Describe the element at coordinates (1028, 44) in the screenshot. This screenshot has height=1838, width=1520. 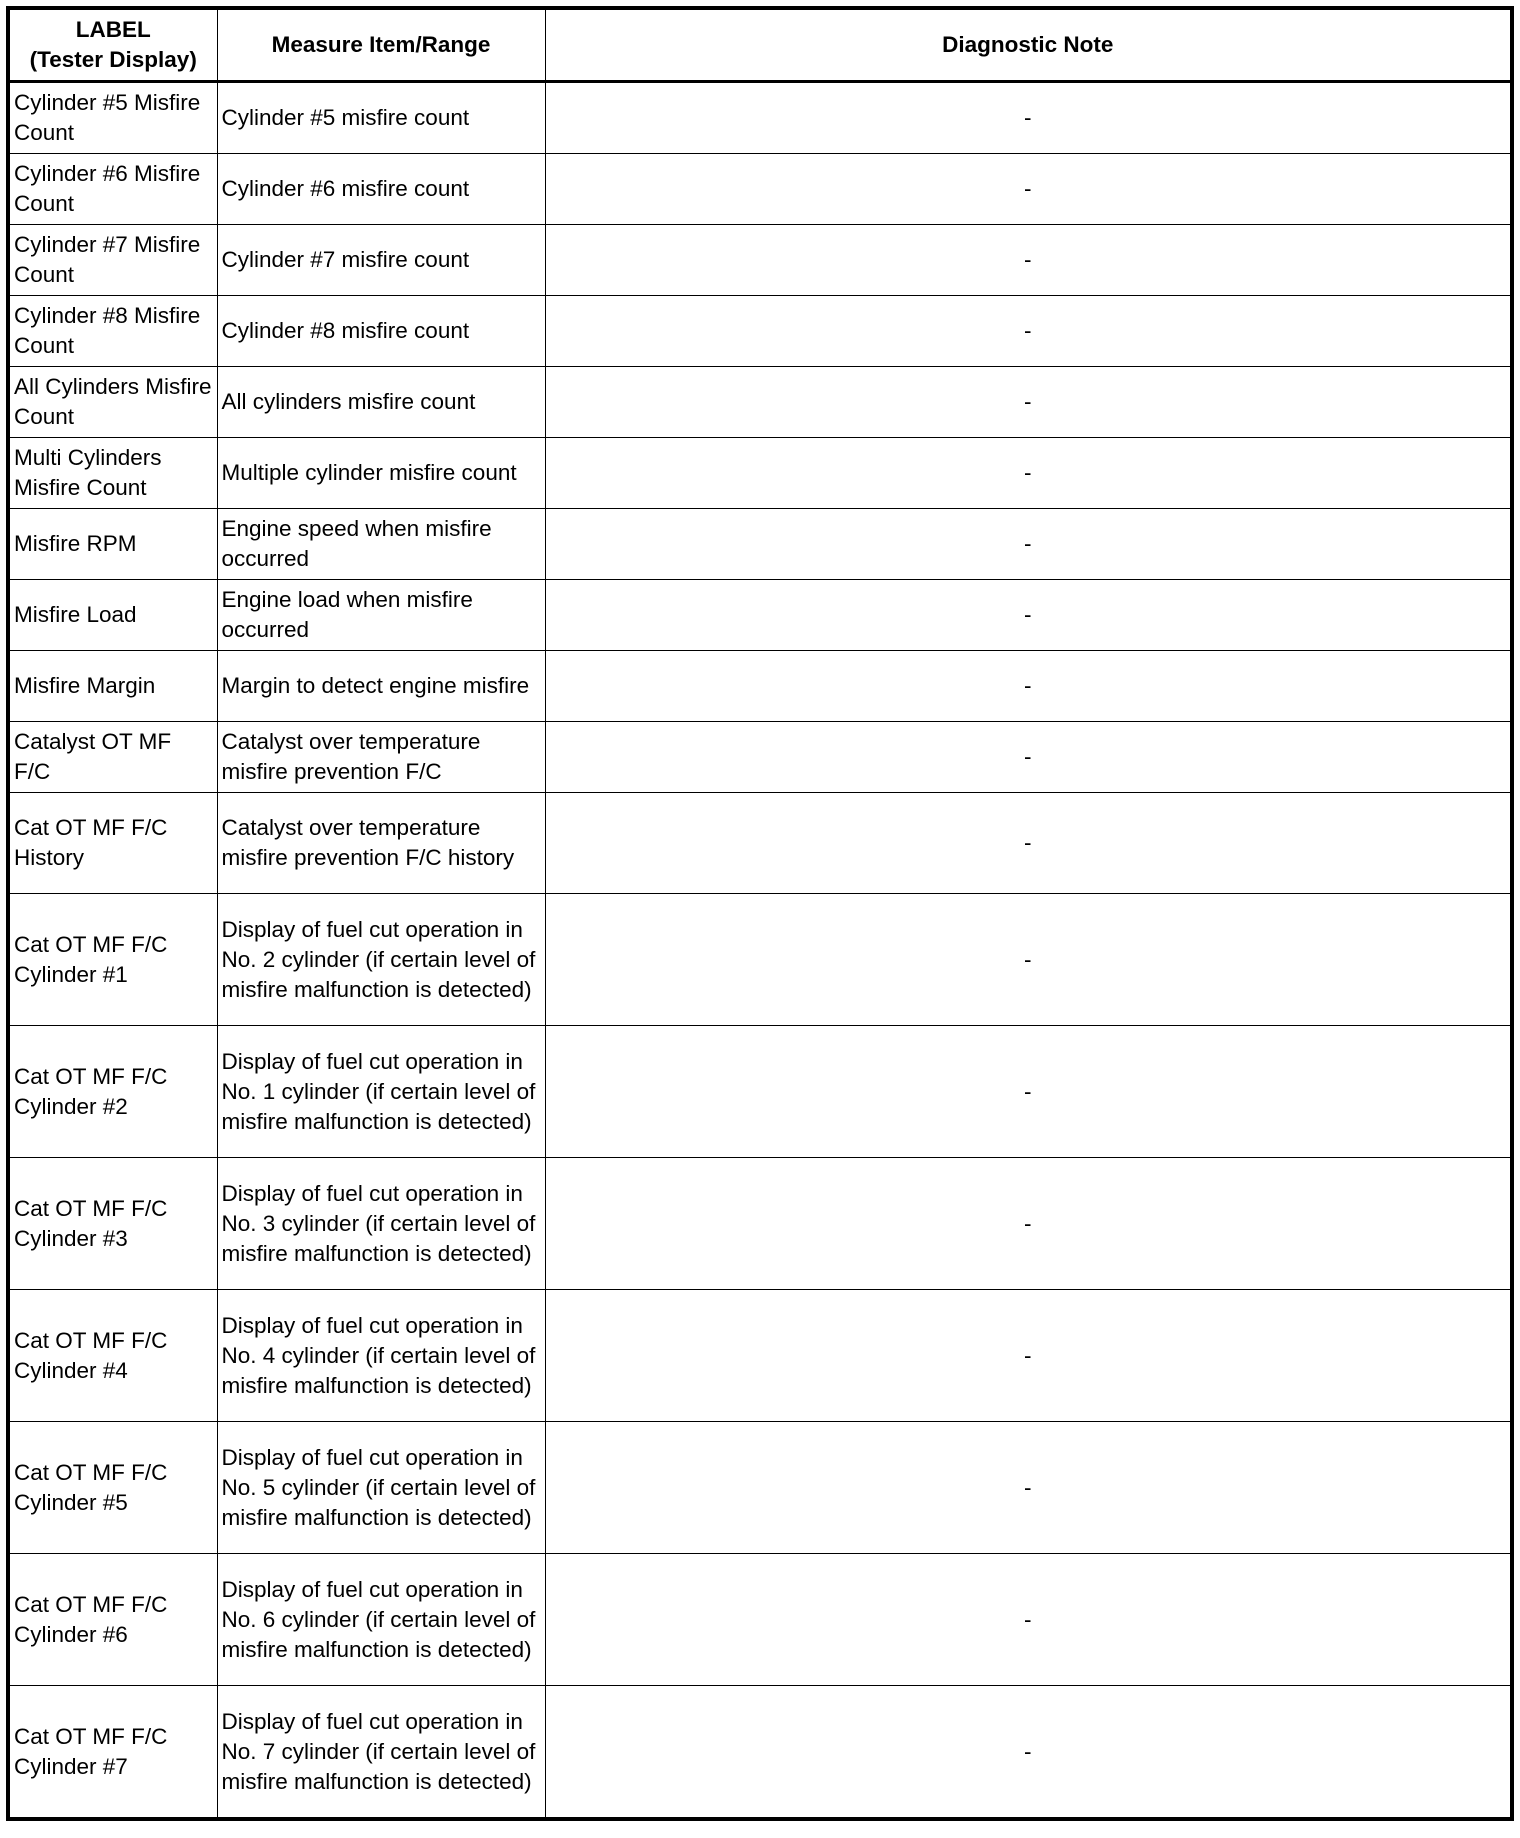
I see `header-note: Diagnostic Note` at that location.